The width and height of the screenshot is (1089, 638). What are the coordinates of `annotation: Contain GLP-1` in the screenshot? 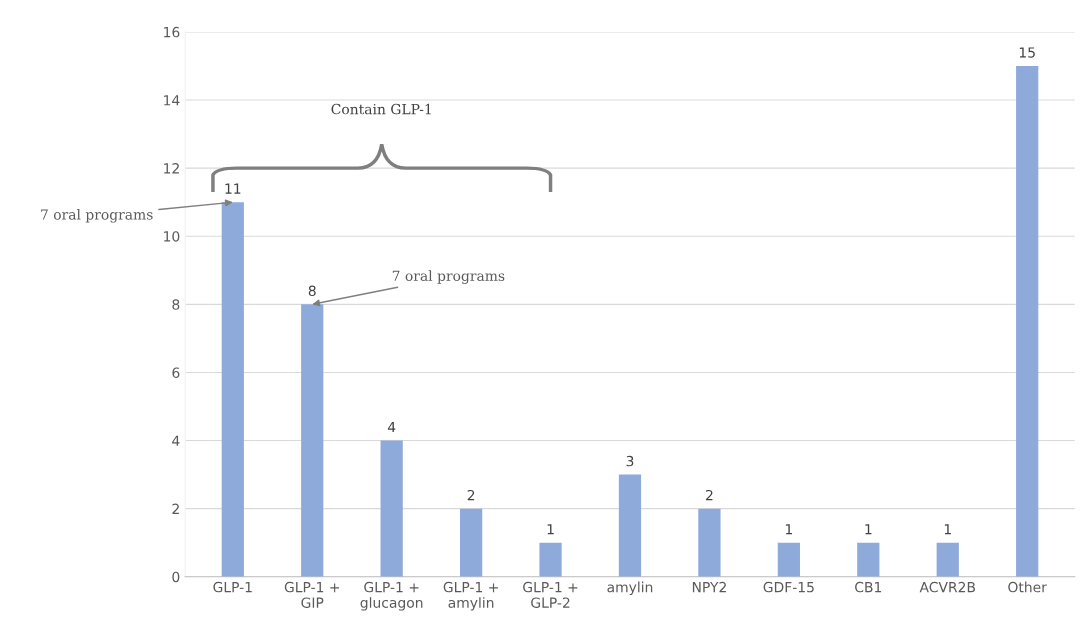 It's located at (381, 109).